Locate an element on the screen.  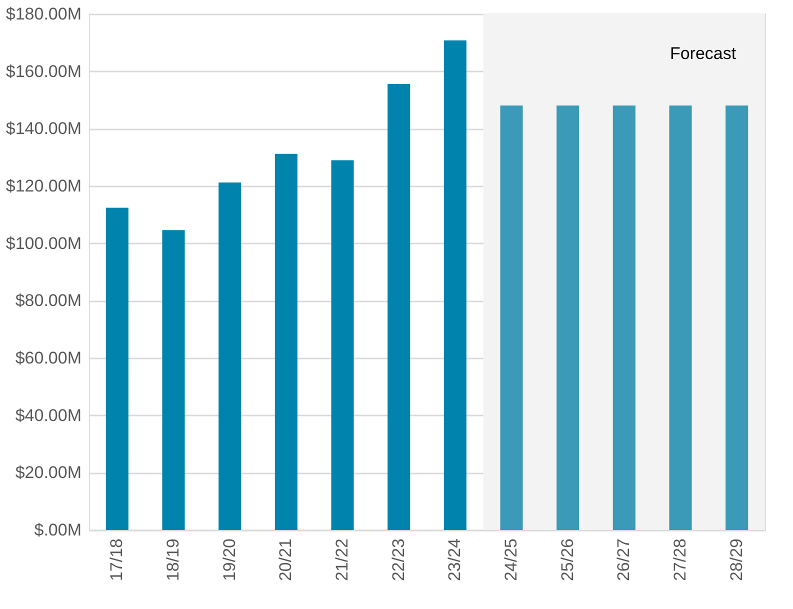
y-tick-label: $140.00M is located at coordinates (44, 128).